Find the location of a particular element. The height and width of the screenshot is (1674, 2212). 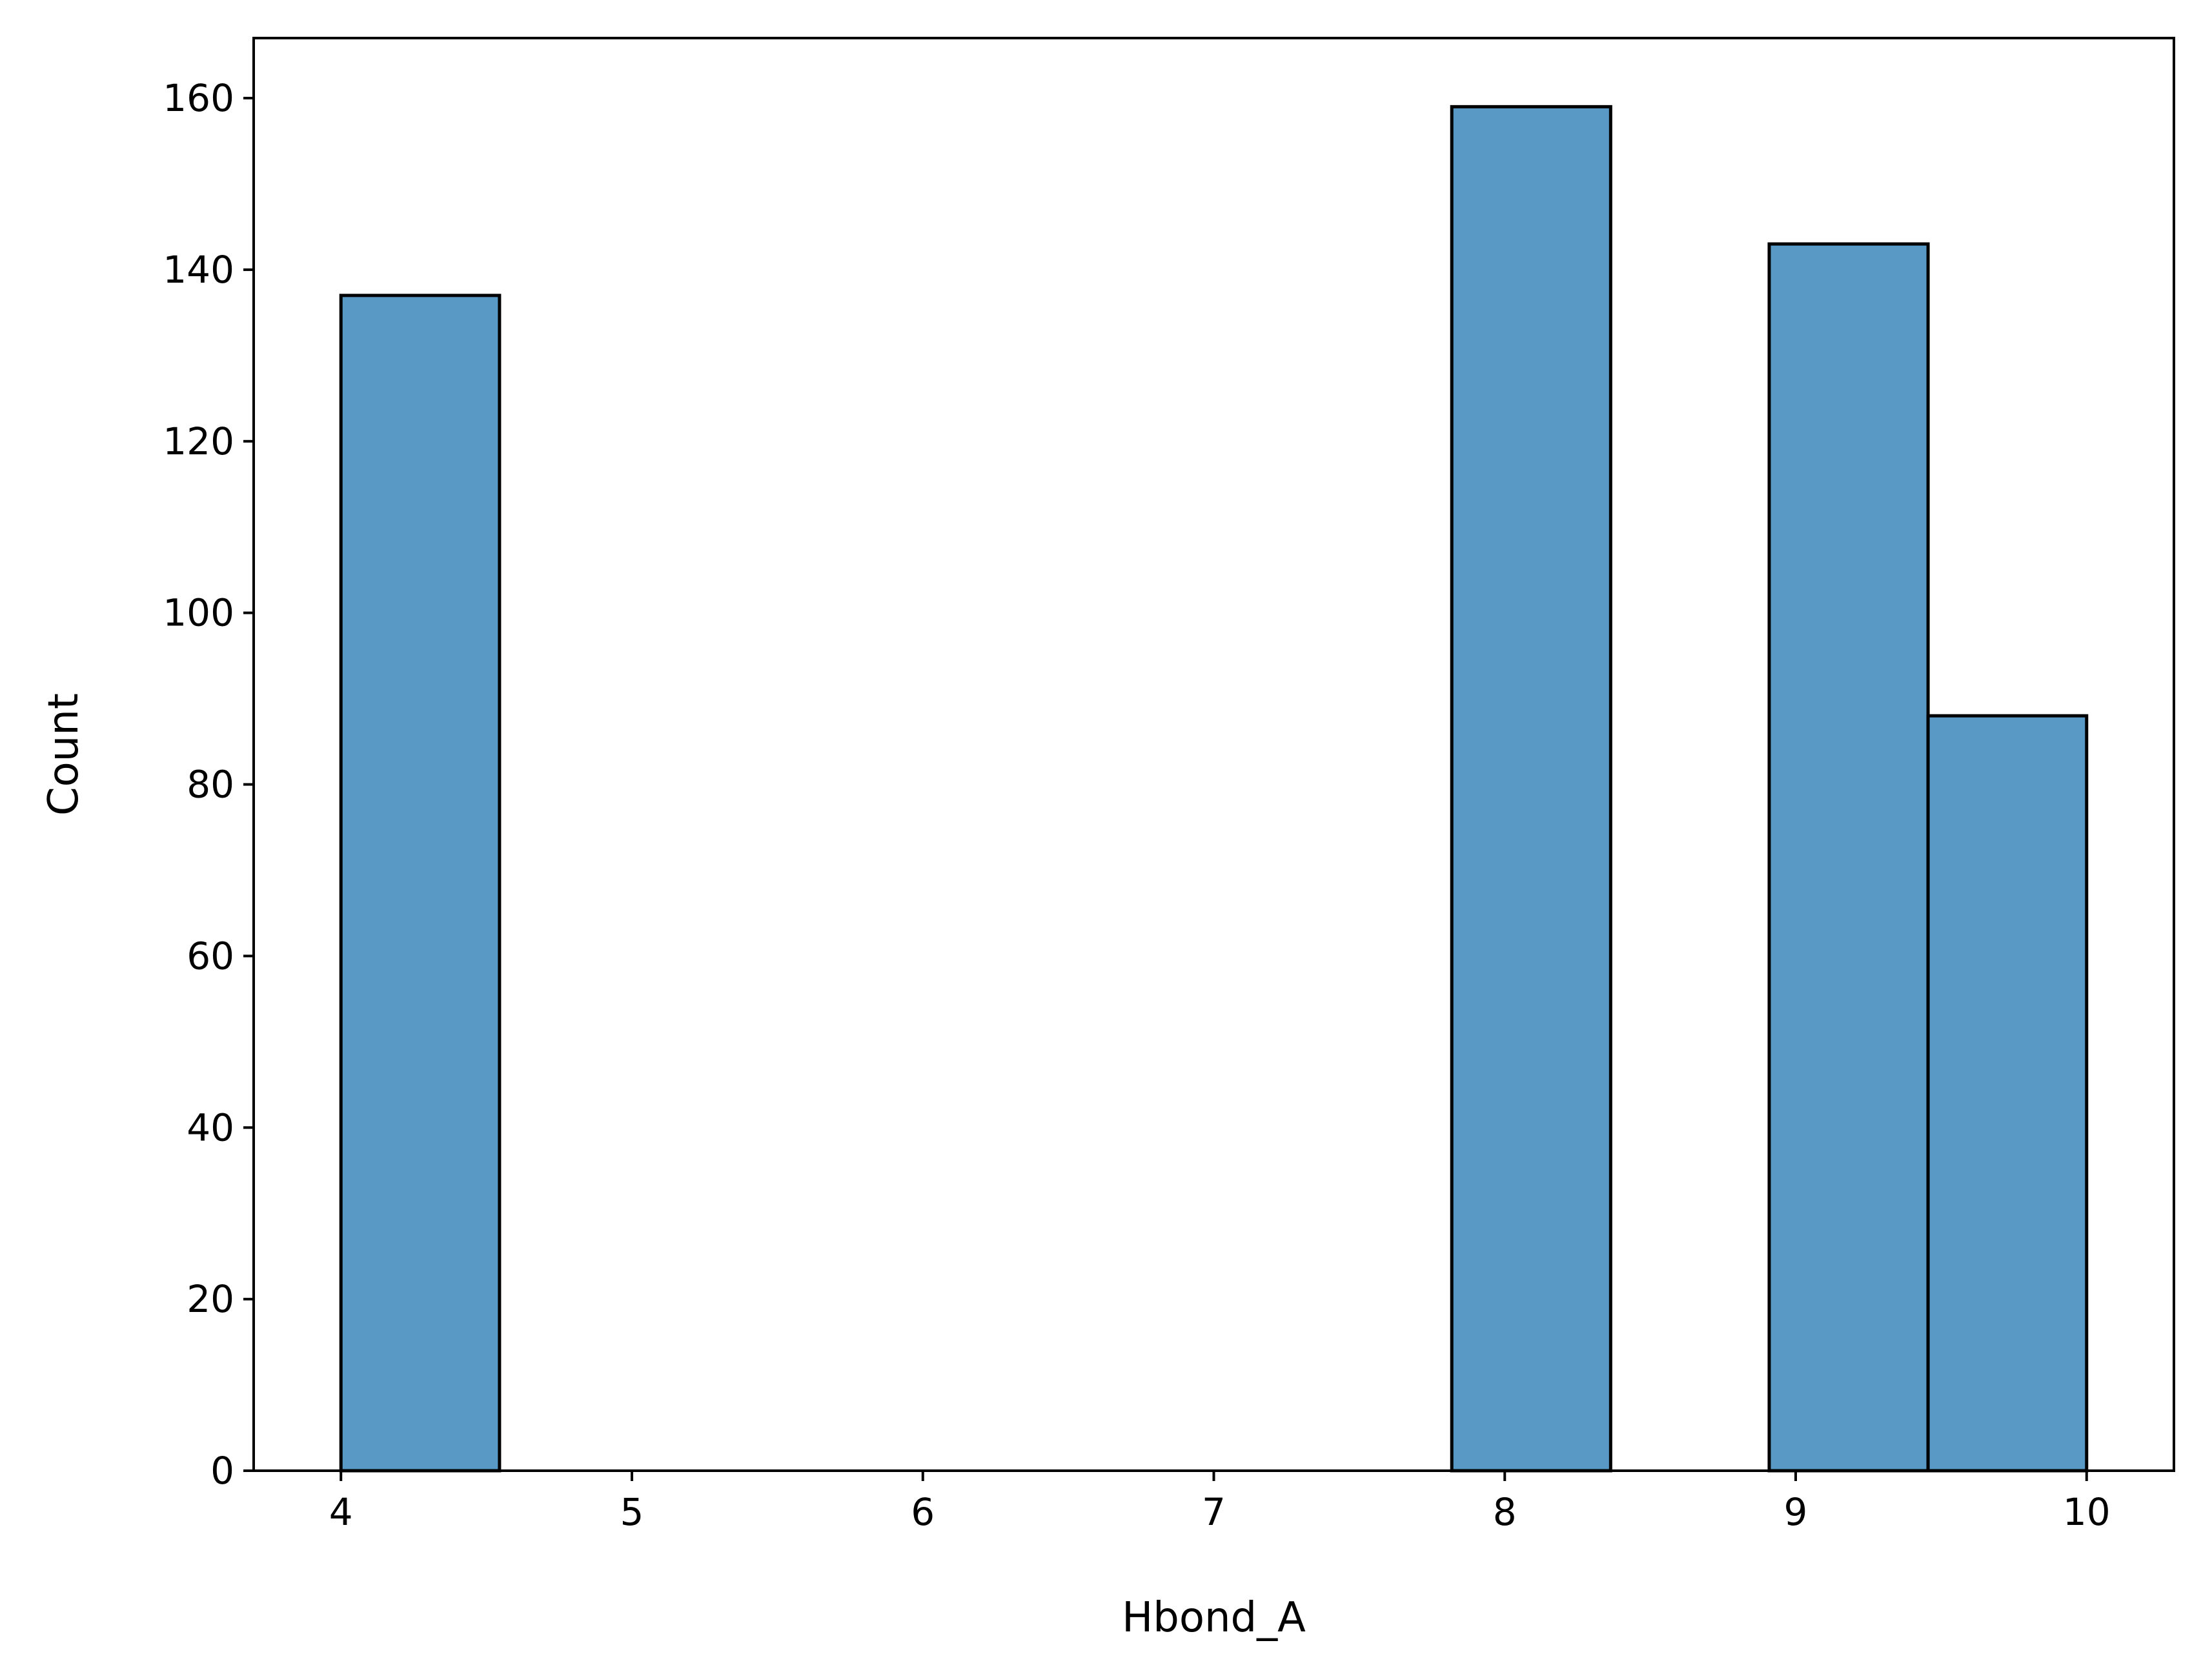

y-tick-label: 20 is located at coordinates (210, 1299).